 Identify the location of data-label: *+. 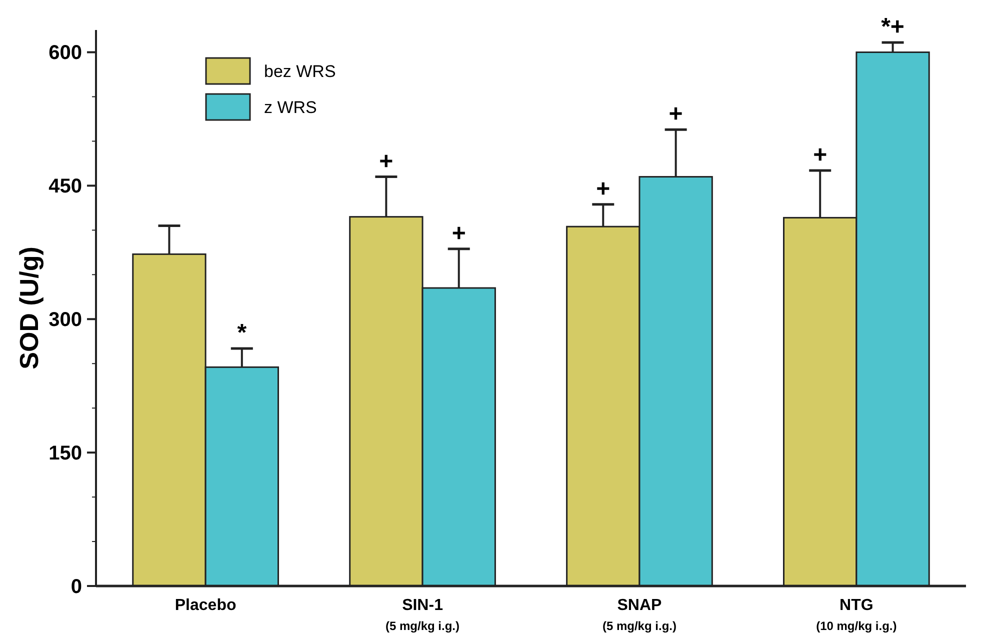
(892, 26).